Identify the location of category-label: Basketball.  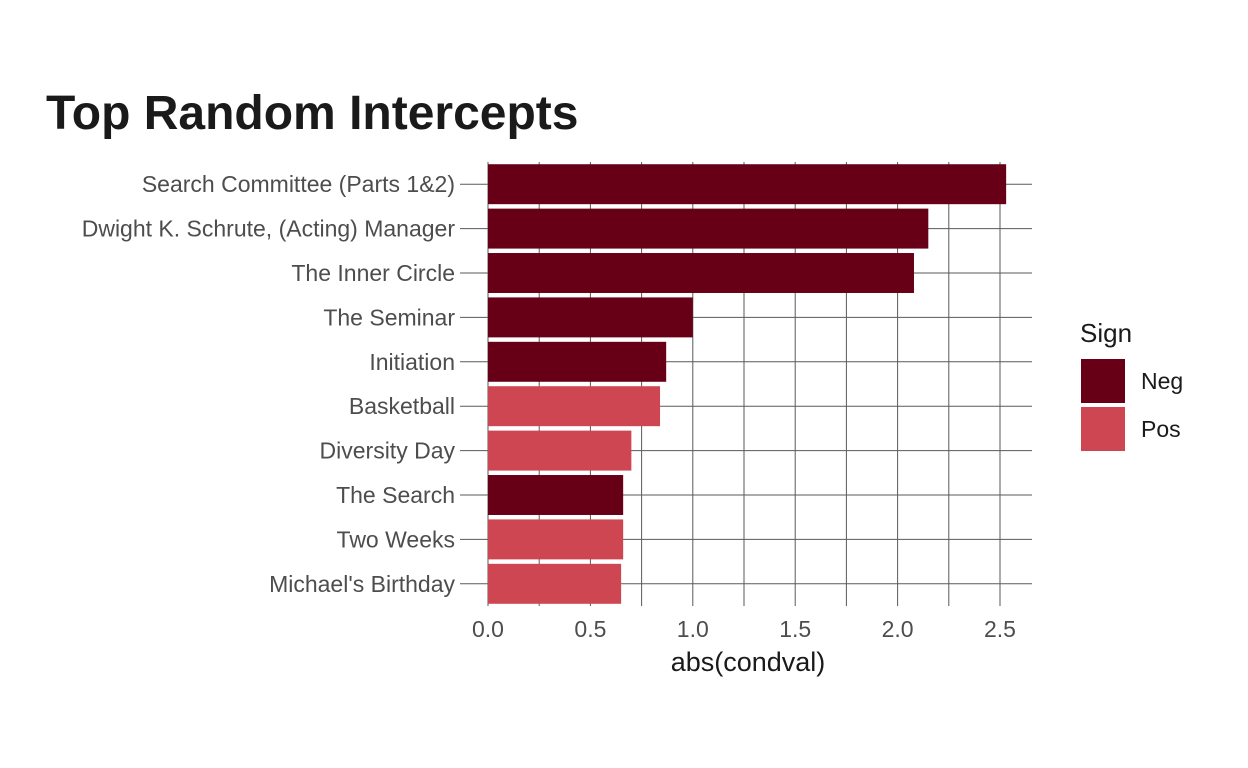
(402, 406).